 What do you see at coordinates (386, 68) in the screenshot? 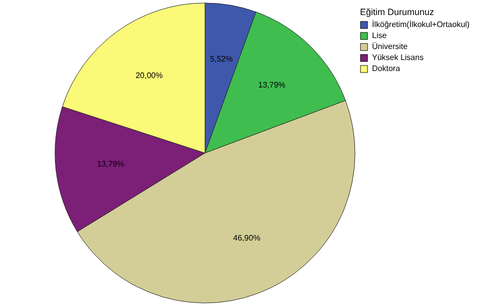
I see `legend-label: Doktora` at bounding box center [386, 68].